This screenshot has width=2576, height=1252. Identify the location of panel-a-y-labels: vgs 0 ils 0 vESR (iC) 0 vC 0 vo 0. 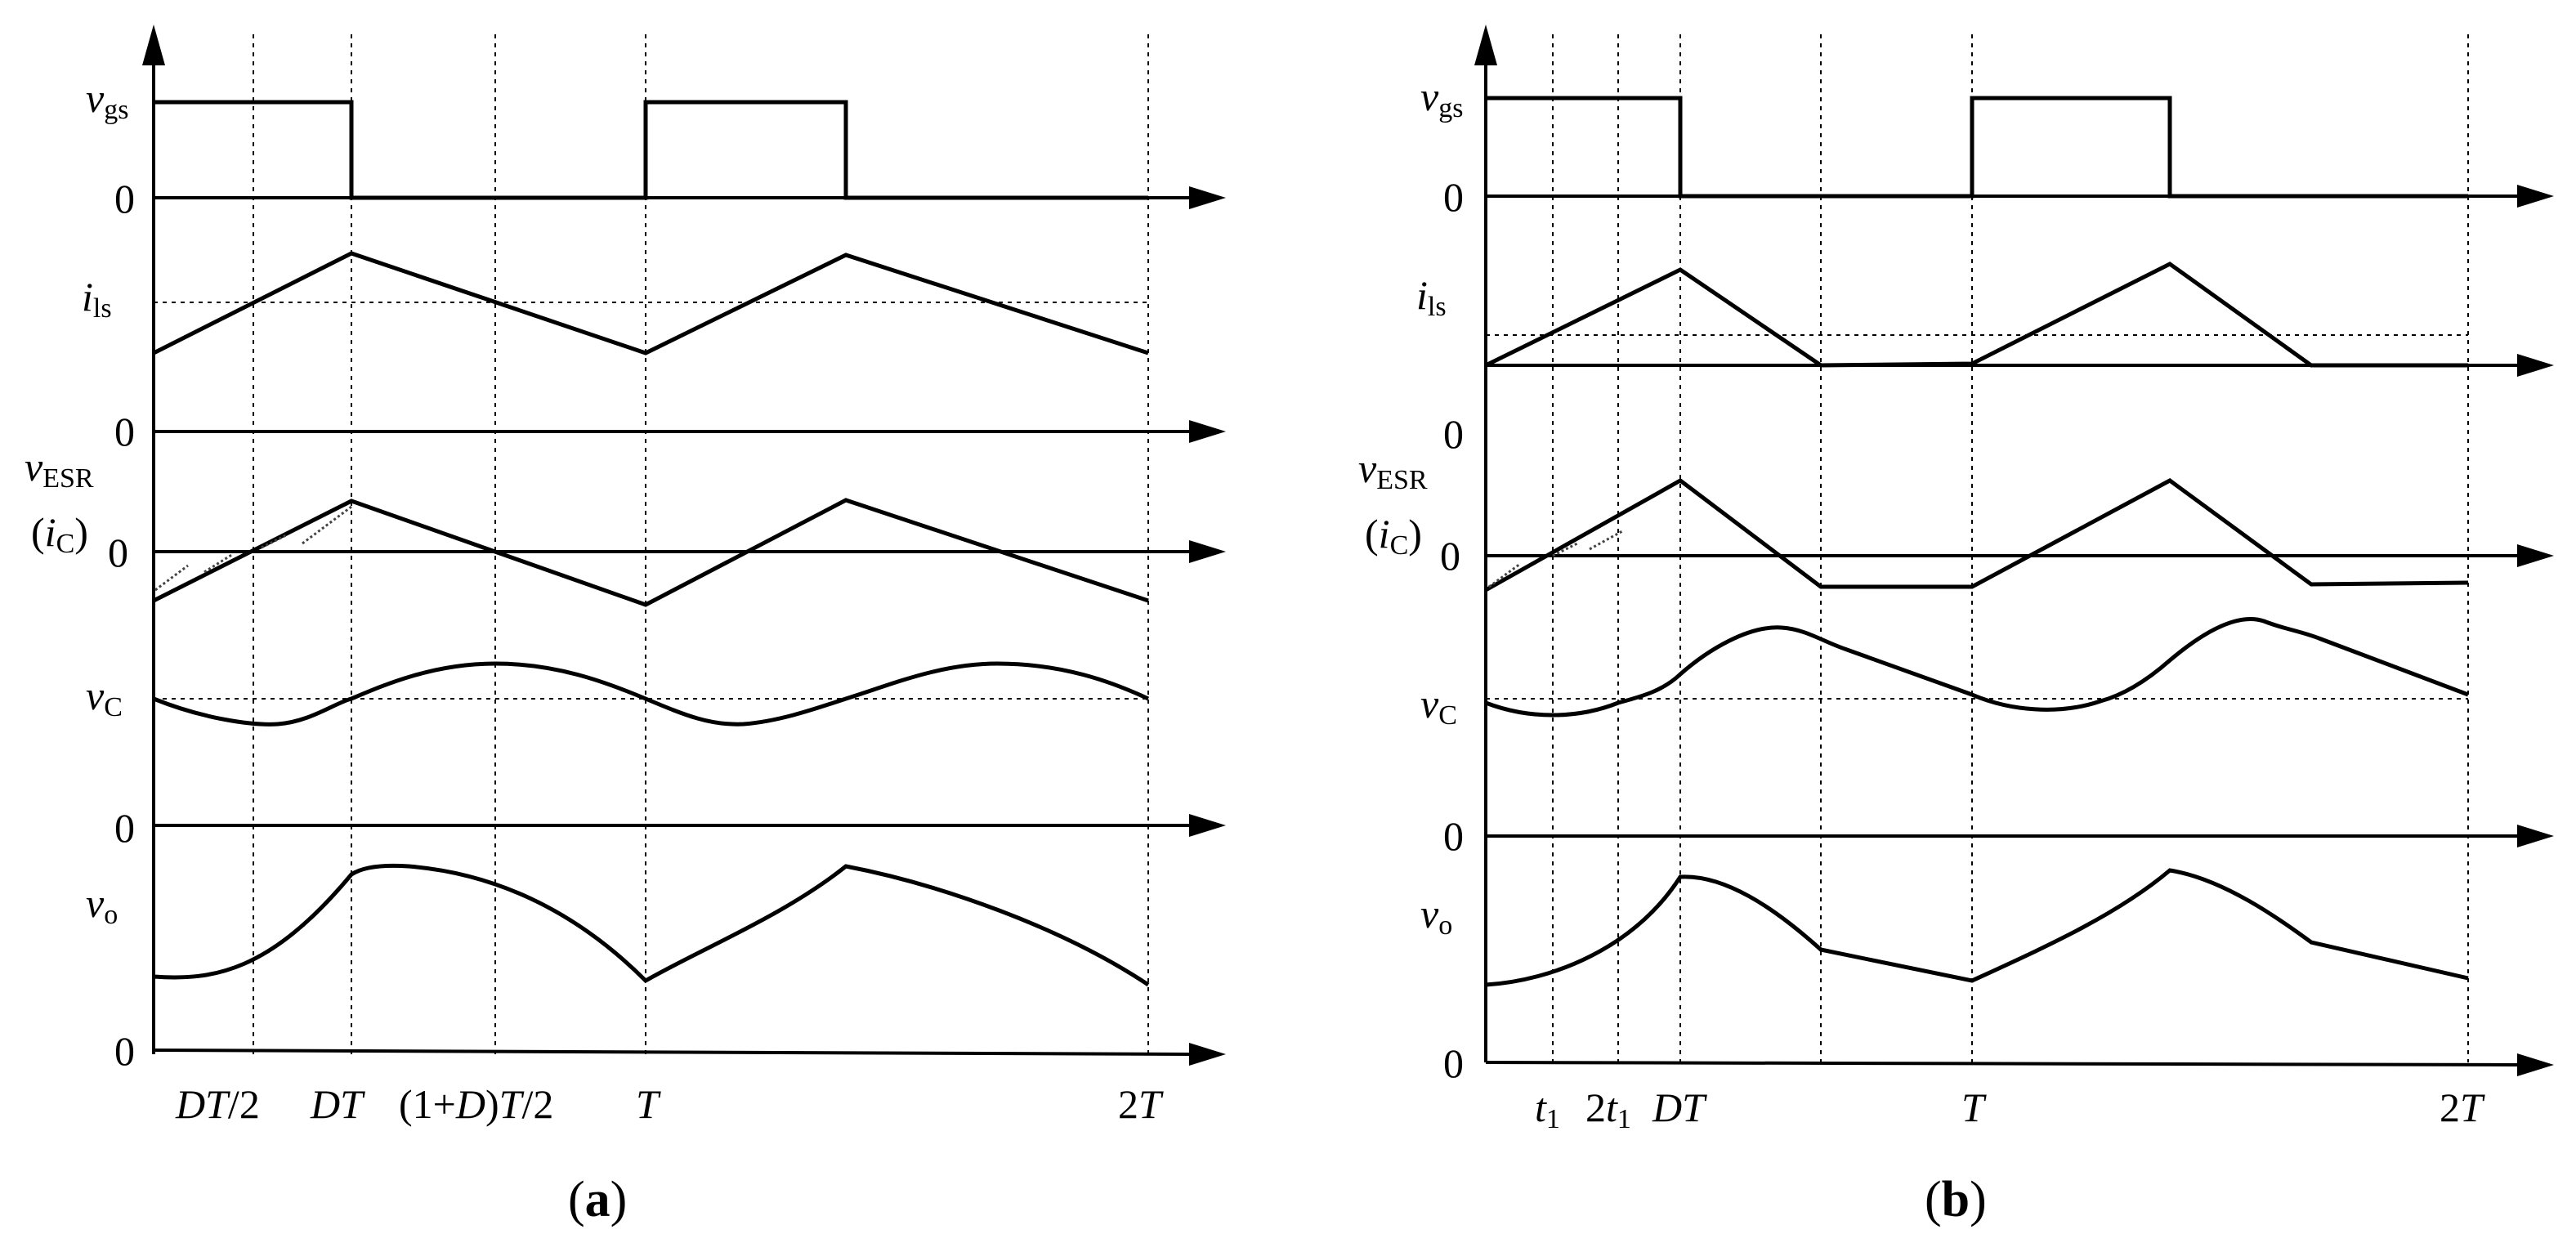
(80, 574).